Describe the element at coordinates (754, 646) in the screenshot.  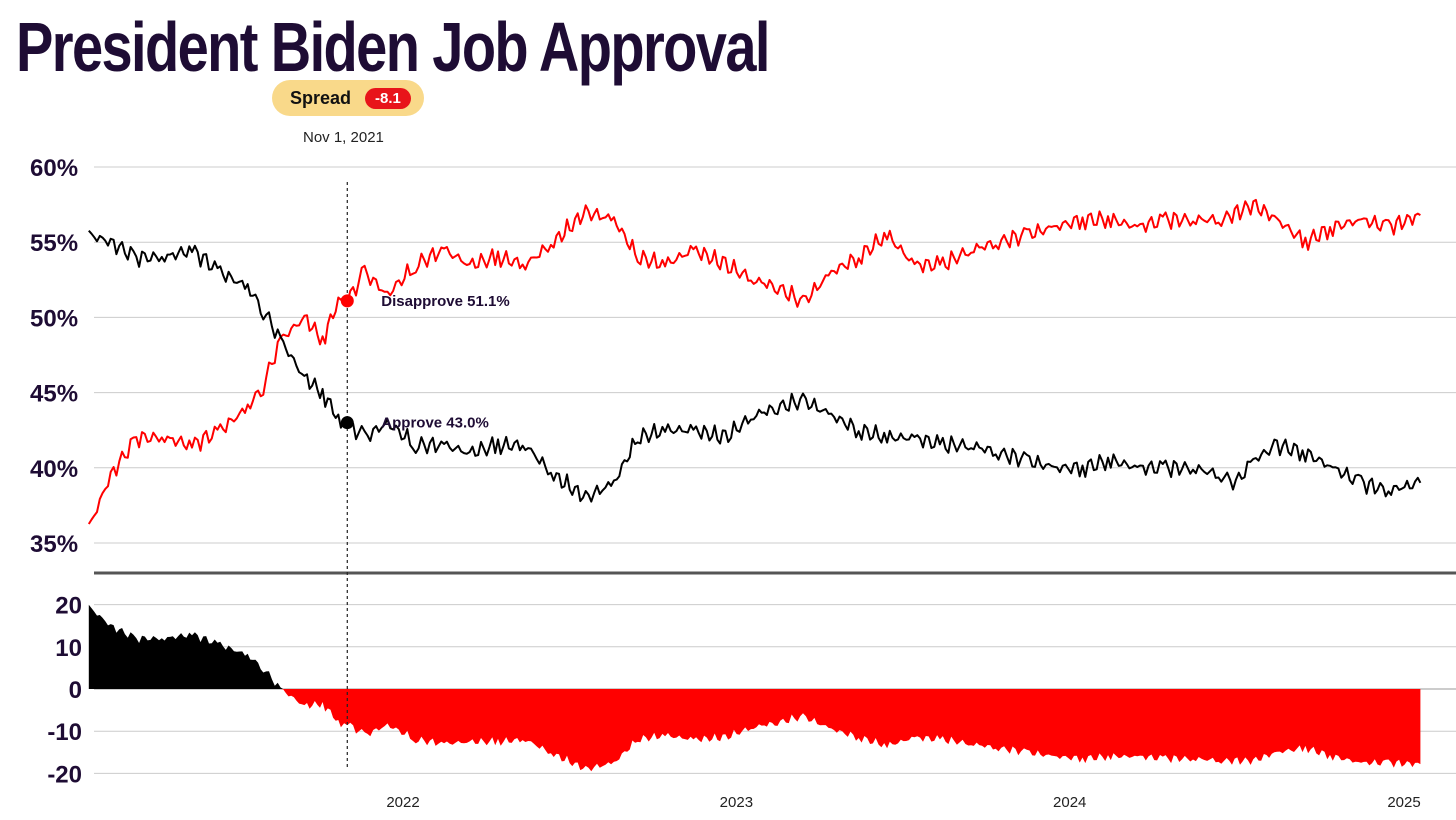
I see `spread-area-positive` at that location.